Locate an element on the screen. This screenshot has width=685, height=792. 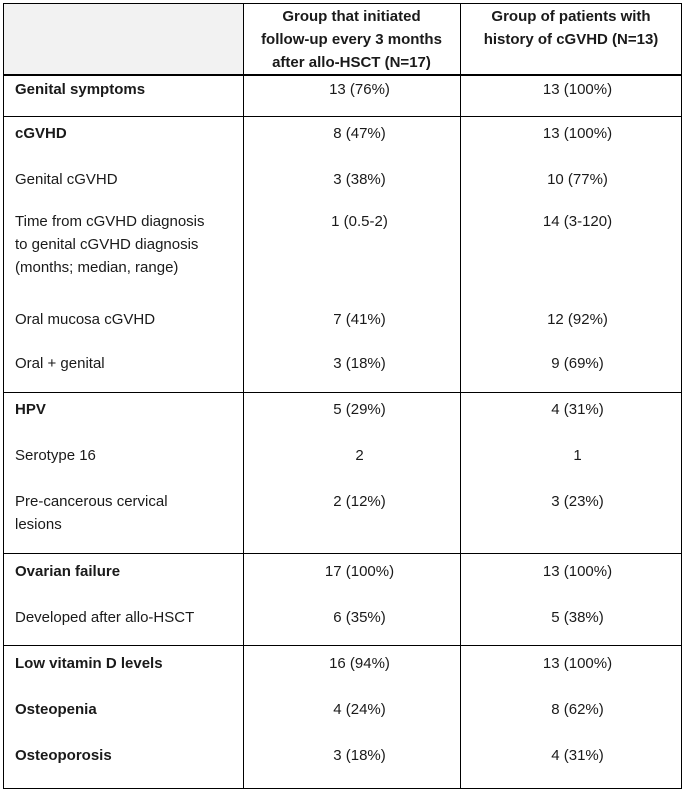
row-value-followup-group: 6 (35%) is located at coordinates (359, 617).